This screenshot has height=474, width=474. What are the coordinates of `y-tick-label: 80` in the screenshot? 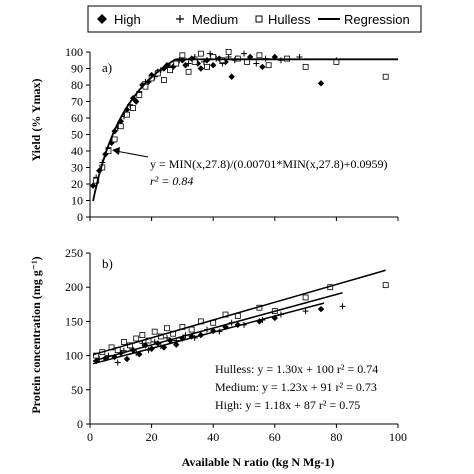 It's located at (77, 85).